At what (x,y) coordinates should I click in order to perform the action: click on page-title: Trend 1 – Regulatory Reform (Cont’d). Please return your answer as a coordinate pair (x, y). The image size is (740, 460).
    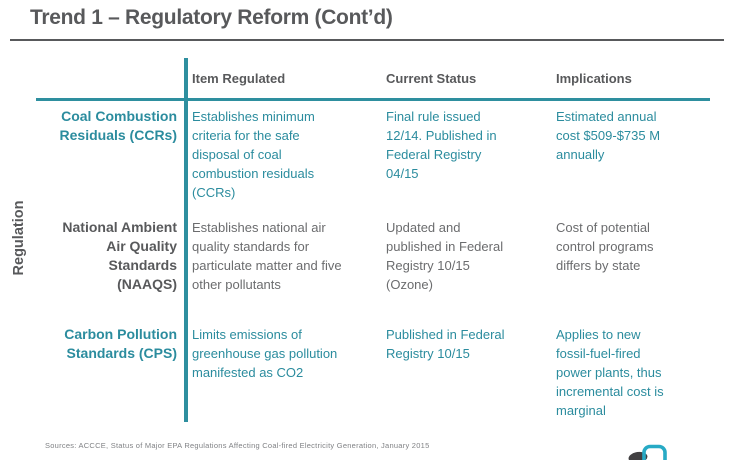
    Looking at the image, I should click on (211, 17).